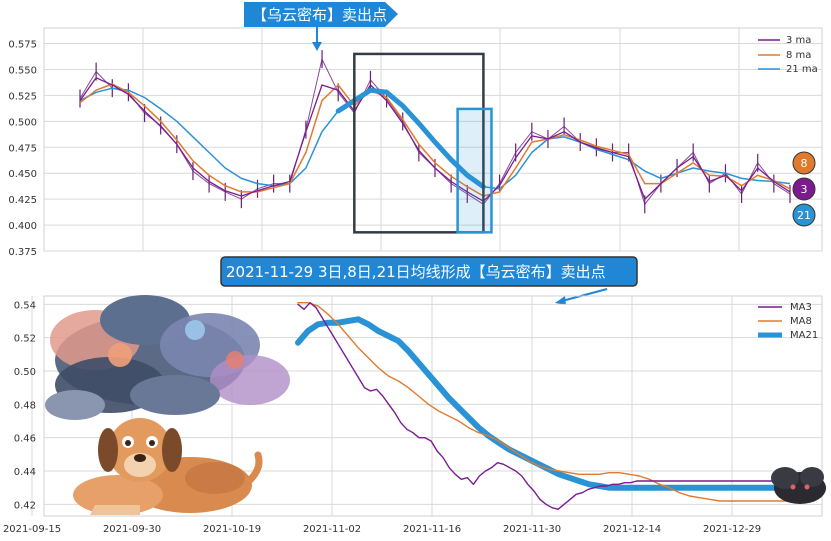 The width and height of the screenshot is (831, 541). I want to click on bottom-x-tick-label: 2021-12-14, so click(632, 529).